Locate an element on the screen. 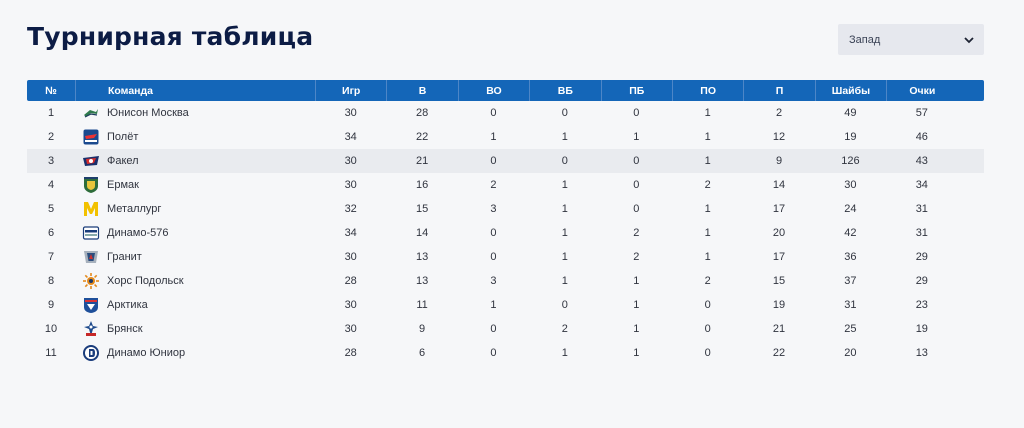  points-cell: 19 is located at coordinates (921, 329).